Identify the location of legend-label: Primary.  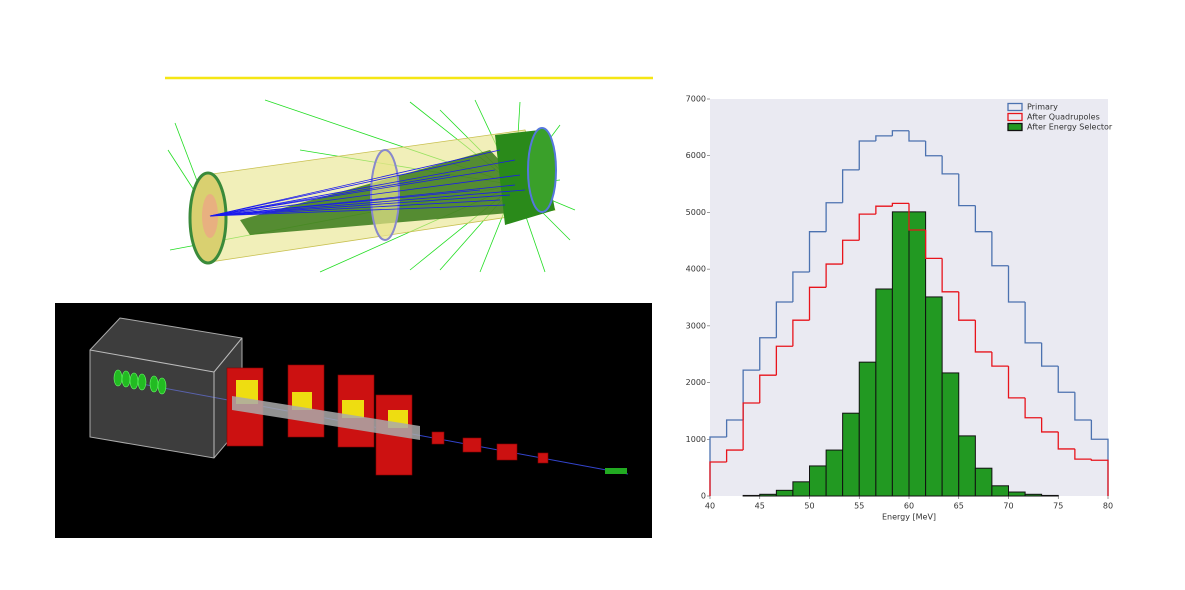
(1042, 107).